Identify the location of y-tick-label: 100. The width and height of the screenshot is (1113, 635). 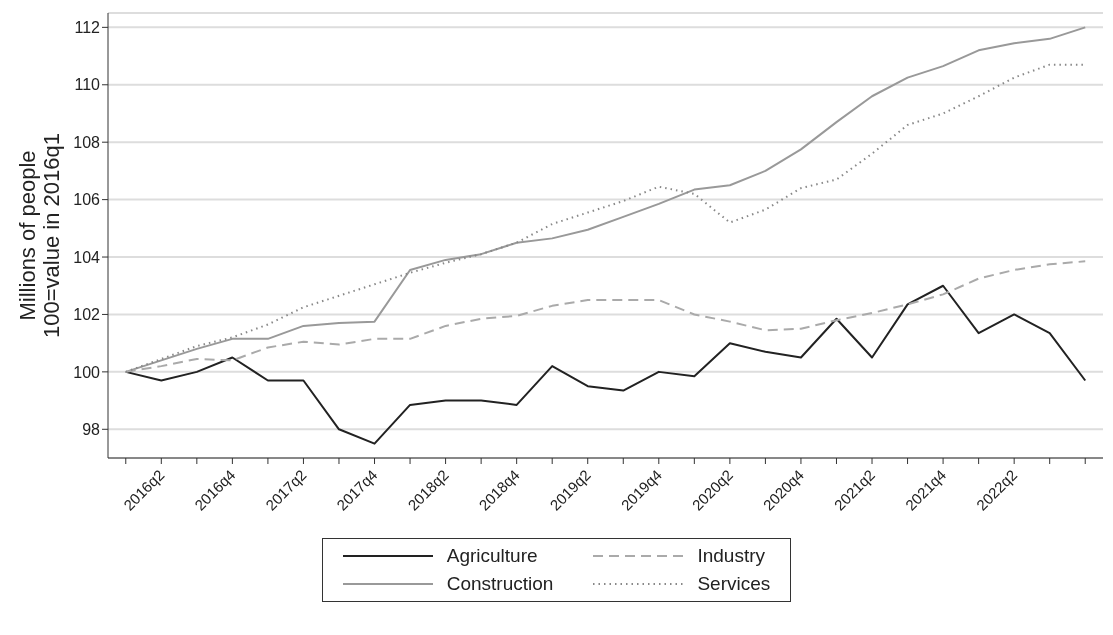
(87, 372).